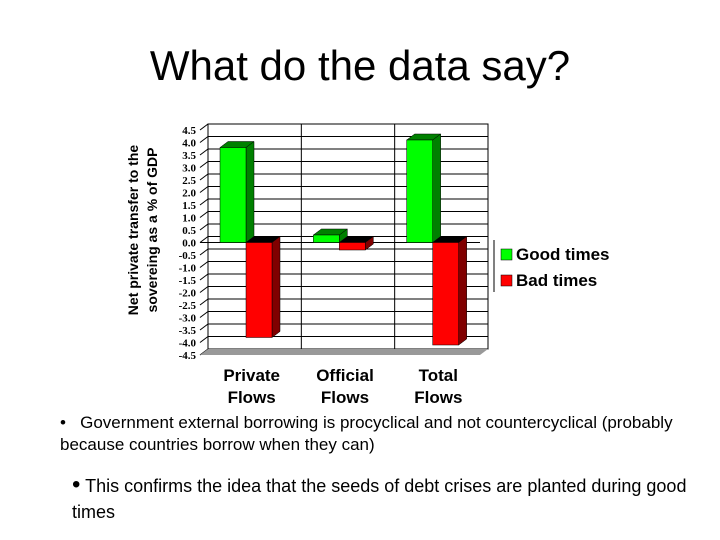 This screenshot has height=540, width=720. Describe the element at coordinates (188, 256) in the screenshot. I see `y-tick-label: -0.5` at that location.